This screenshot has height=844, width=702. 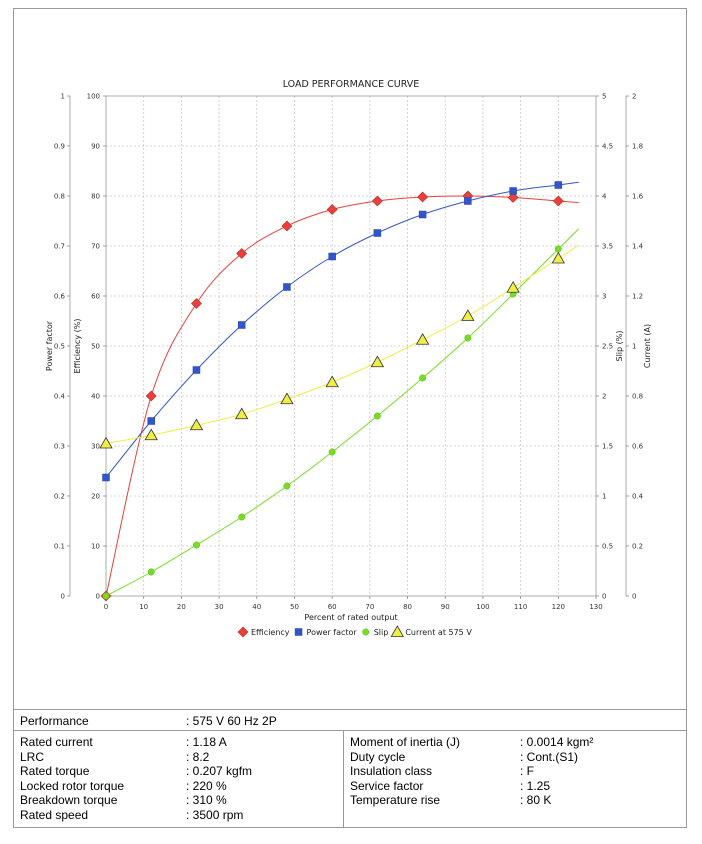 I want to click on x-tick-label: 40, so click(x=256, y=607).